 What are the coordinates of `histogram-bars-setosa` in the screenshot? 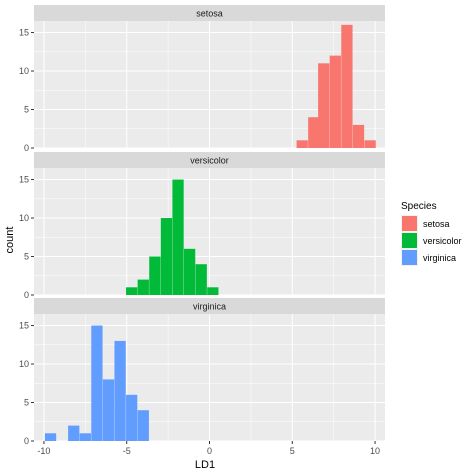 It's located at (336, 86).